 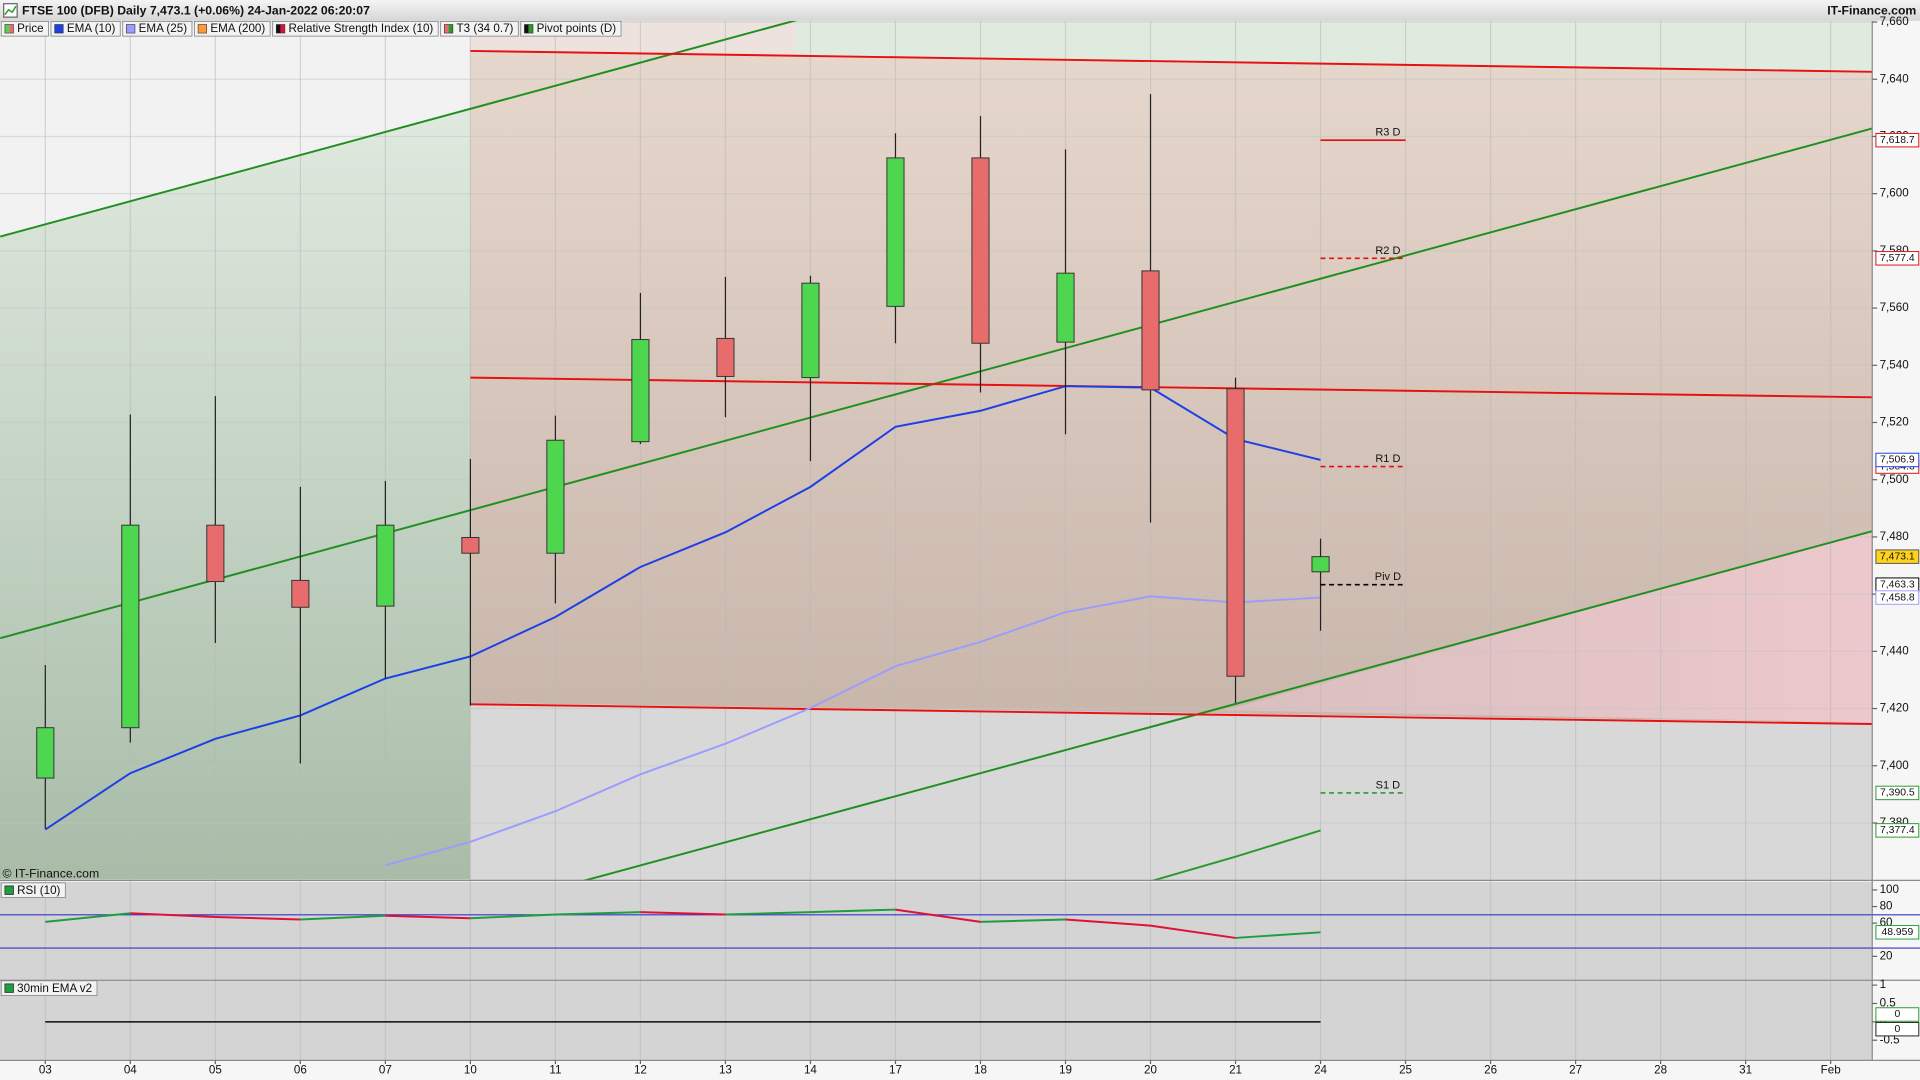 What do you see at coordinates (853, 731) in the screenshot?
I see `line-series` at bounding box center [853, 731].